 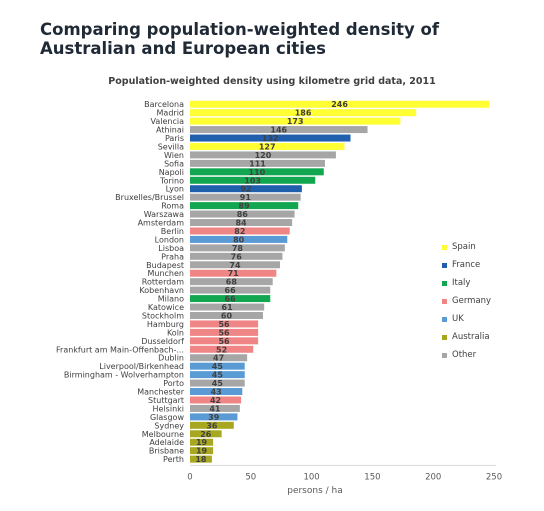 I want to click on category-label: Hamburg, so click(x=165, y=324).